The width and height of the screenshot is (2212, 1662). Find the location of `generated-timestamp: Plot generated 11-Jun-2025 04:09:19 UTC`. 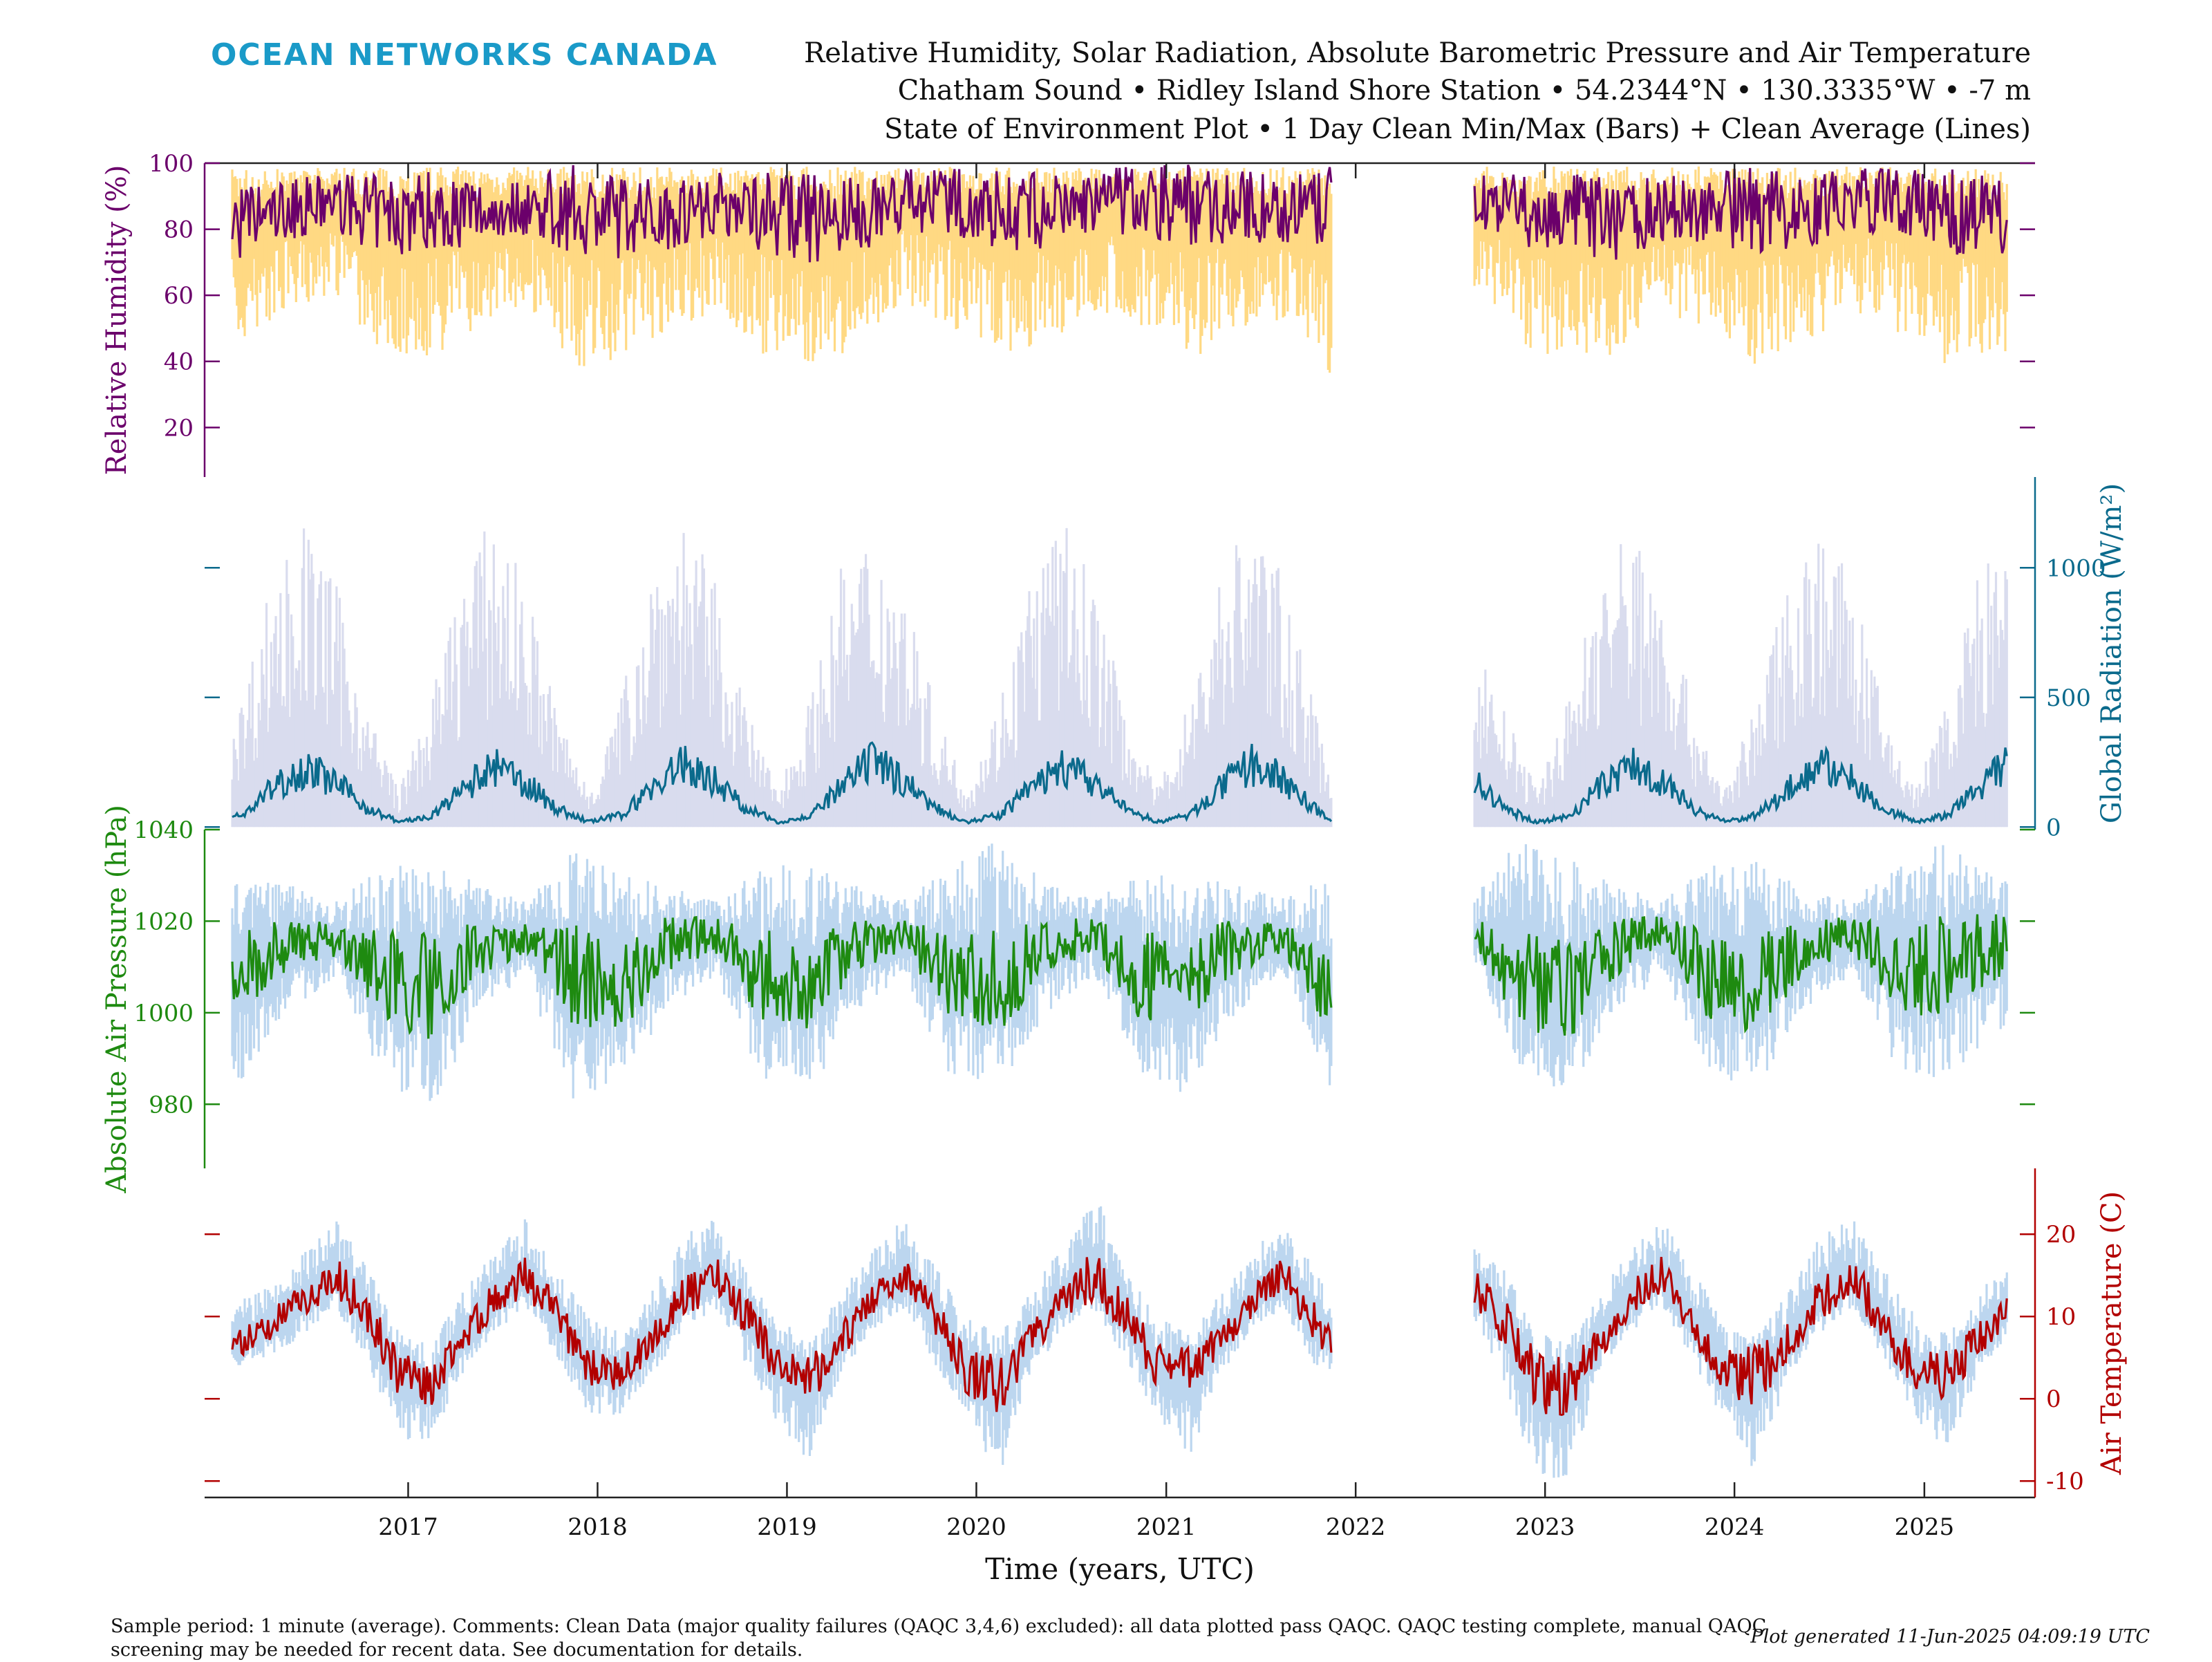

generated-timestamp: Plot generated 11-Jun-2025 04:09:19 UTC is located at coordinates (1950, 1637).